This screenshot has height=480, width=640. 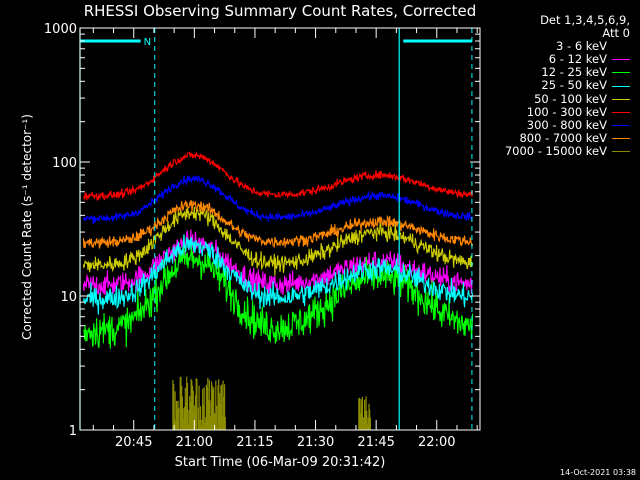 I want to click on y-tick-label: 1000, so click(x=60, y=29).